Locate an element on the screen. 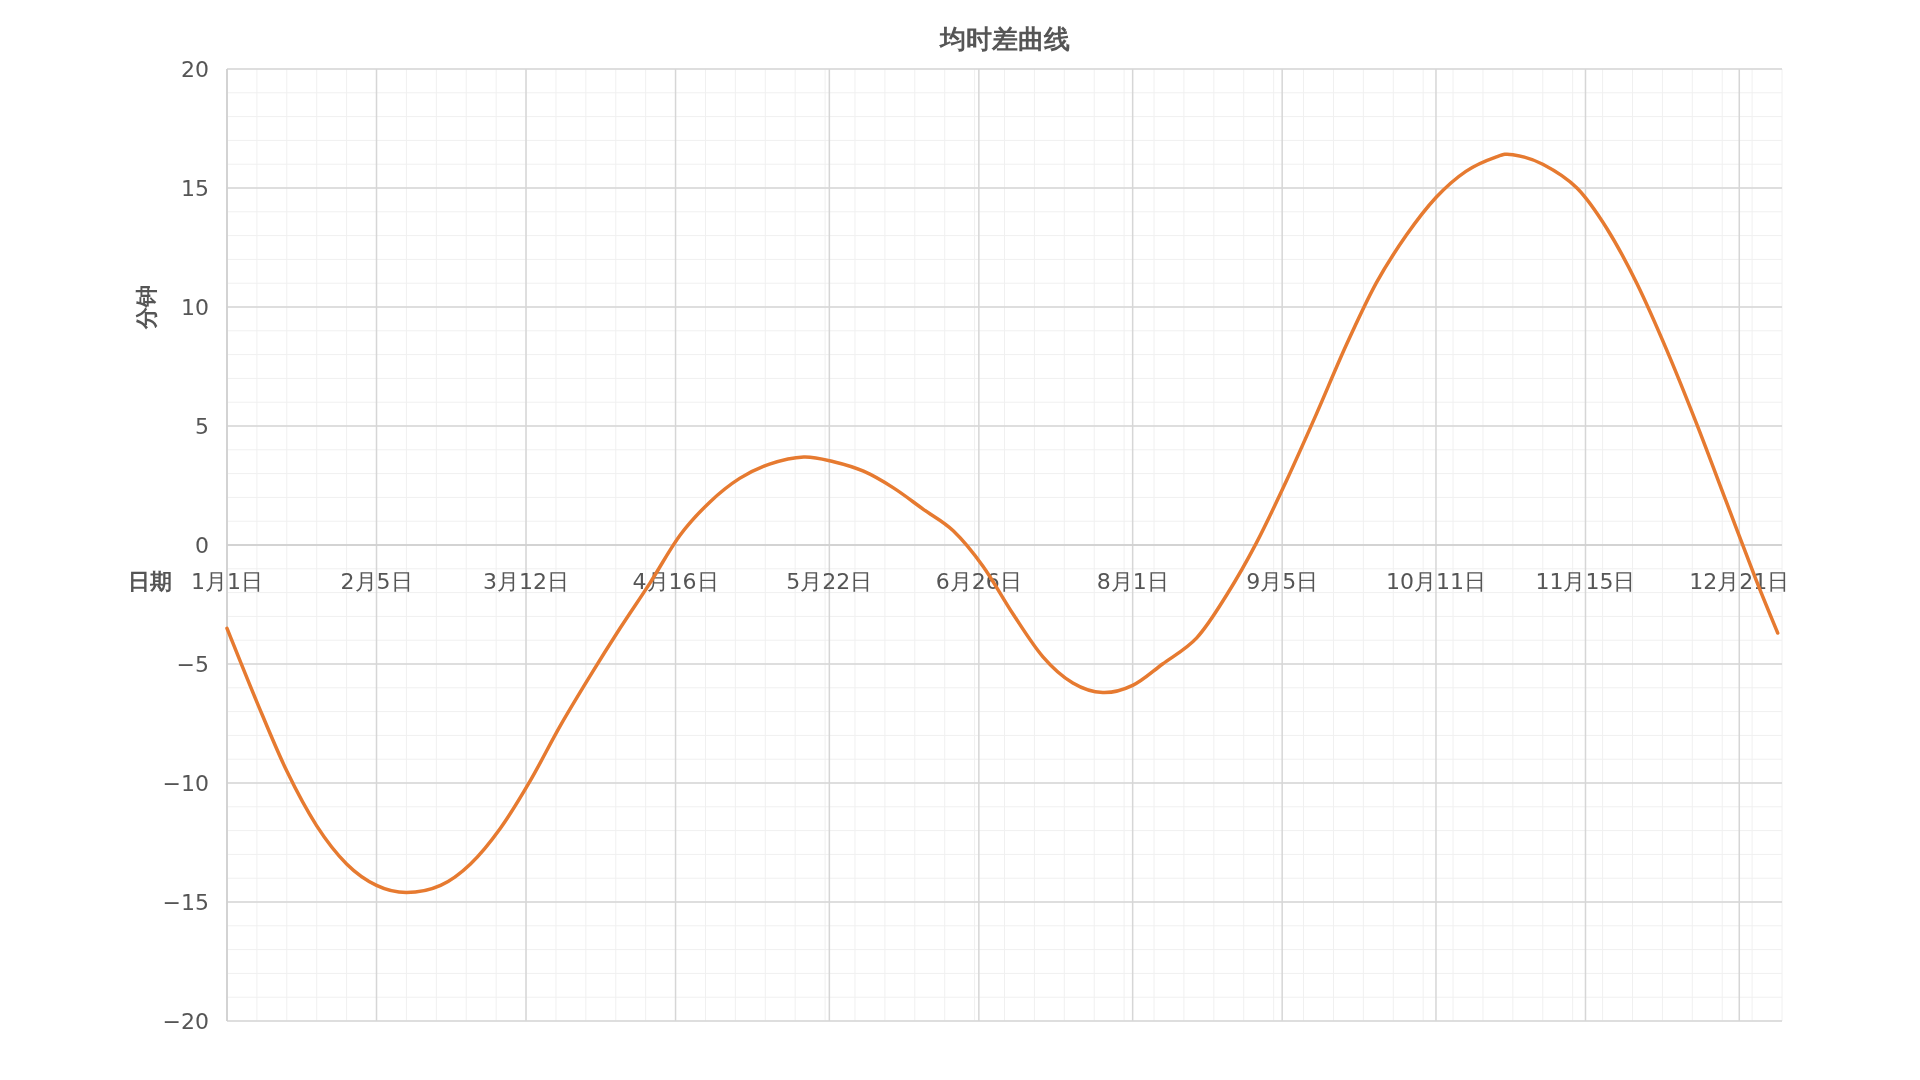 The image size is (1920, 1080). y-tick-label: −20 is located at coordinates (185, 1021).